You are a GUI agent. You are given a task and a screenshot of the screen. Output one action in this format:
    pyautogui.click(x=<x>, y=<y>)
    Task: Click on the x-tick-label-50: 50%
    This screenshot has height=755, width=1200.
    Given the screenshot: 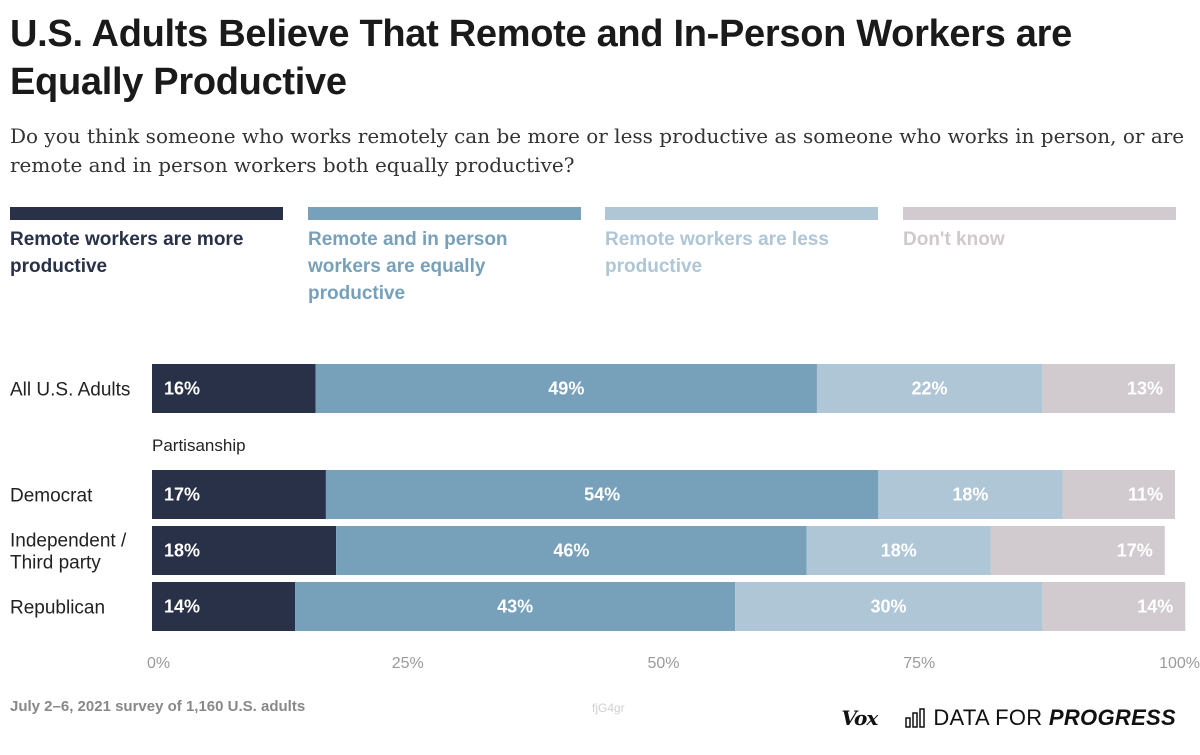 What is the action you would take?
    pyautogui.click(x=663, y=663)
    